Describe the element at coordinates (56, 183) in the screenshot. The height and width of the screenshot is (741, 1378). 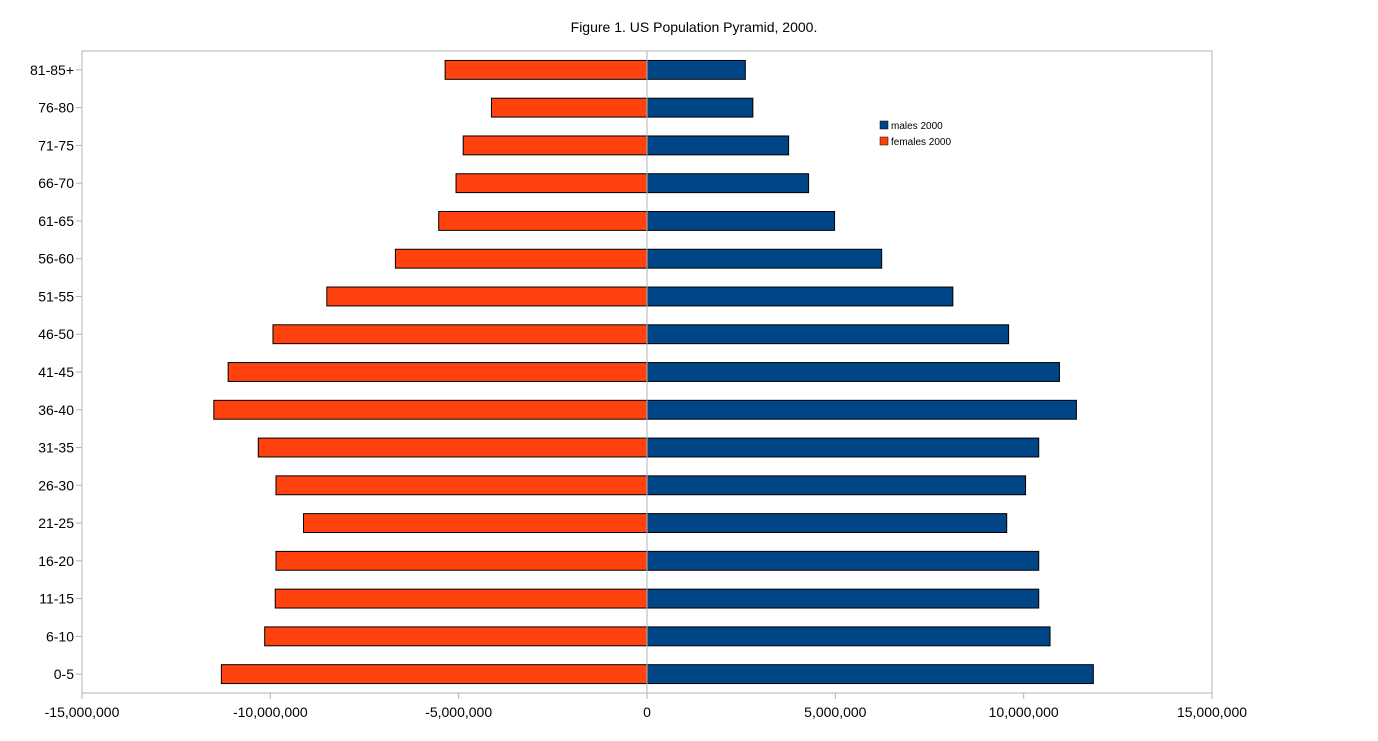
I see `y-tick-label: 66-70` at that location.